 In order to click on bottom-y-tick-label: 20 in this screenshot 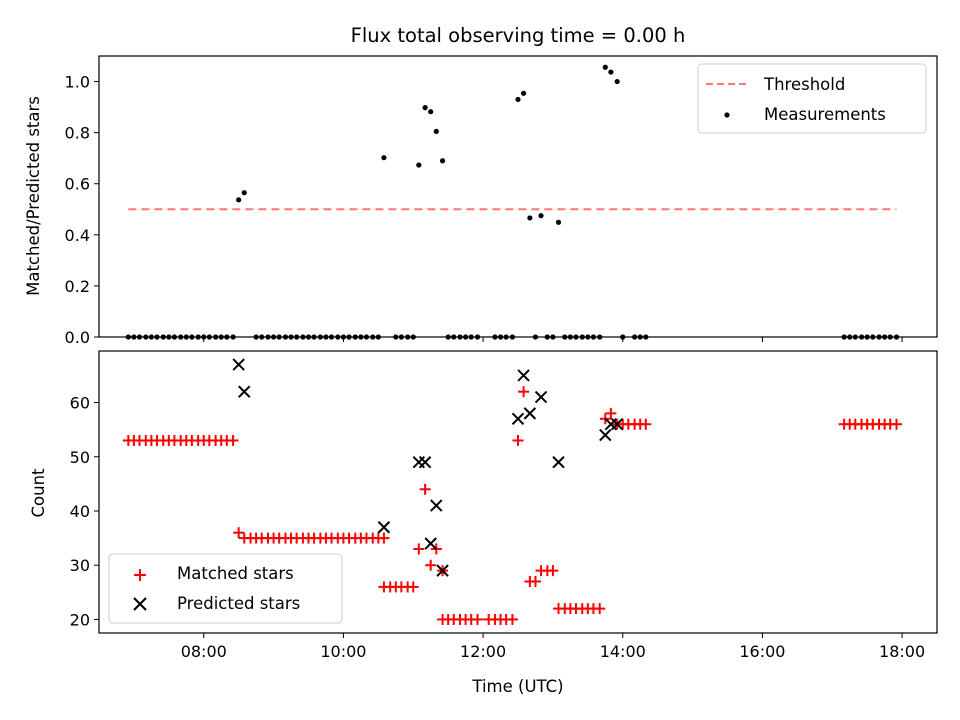, I will do `click(80, 619)`.